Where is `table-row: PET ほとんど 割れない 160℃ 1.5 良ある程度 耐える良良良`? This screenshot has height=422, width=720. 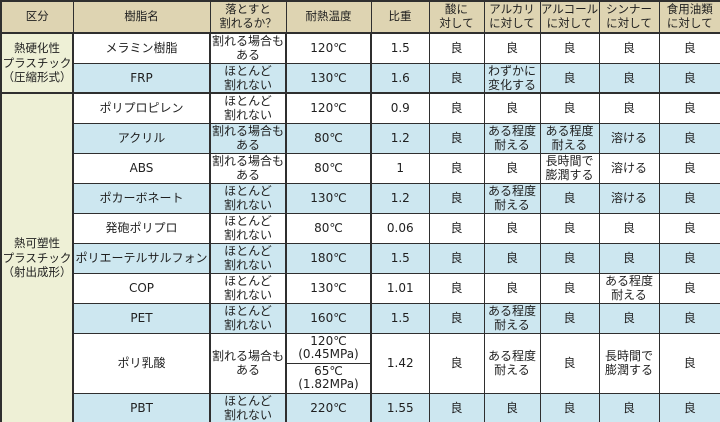 table-row: PET ほとんど 割れない 160℃ 1.5 良ある程度 耐える良良良 is located at coordinates (360, 318).